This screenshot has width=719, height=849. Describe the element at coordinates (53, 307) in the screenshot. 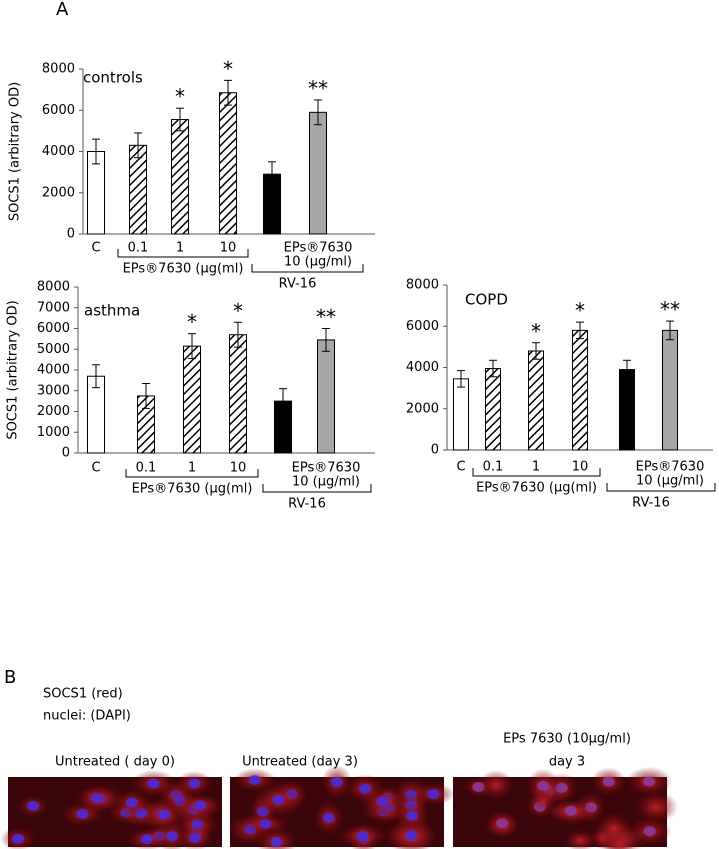

I see `y-tick-label: 7000` at that location.